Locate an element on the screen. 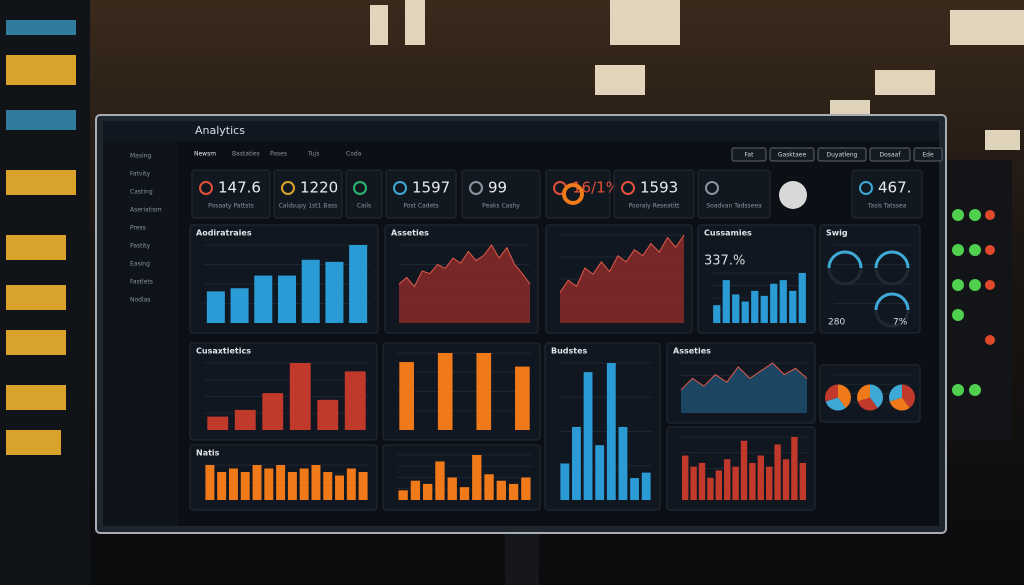 The image size is (1024, 585). server-rack-left is located at coordinates (45, 292).